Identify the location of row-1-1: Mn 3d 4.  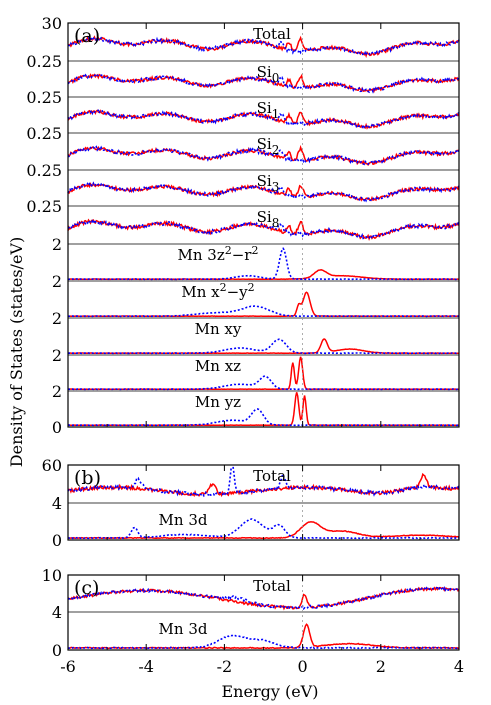
(256, 517).